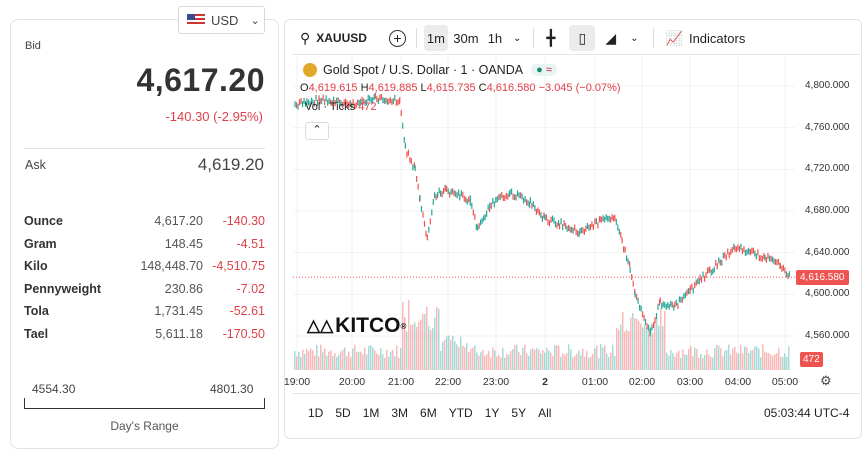  What do you see at coordinates (397, 38) in the screenshot?
I see `add-symbol-icon: +` at bounding box center [397, 38].